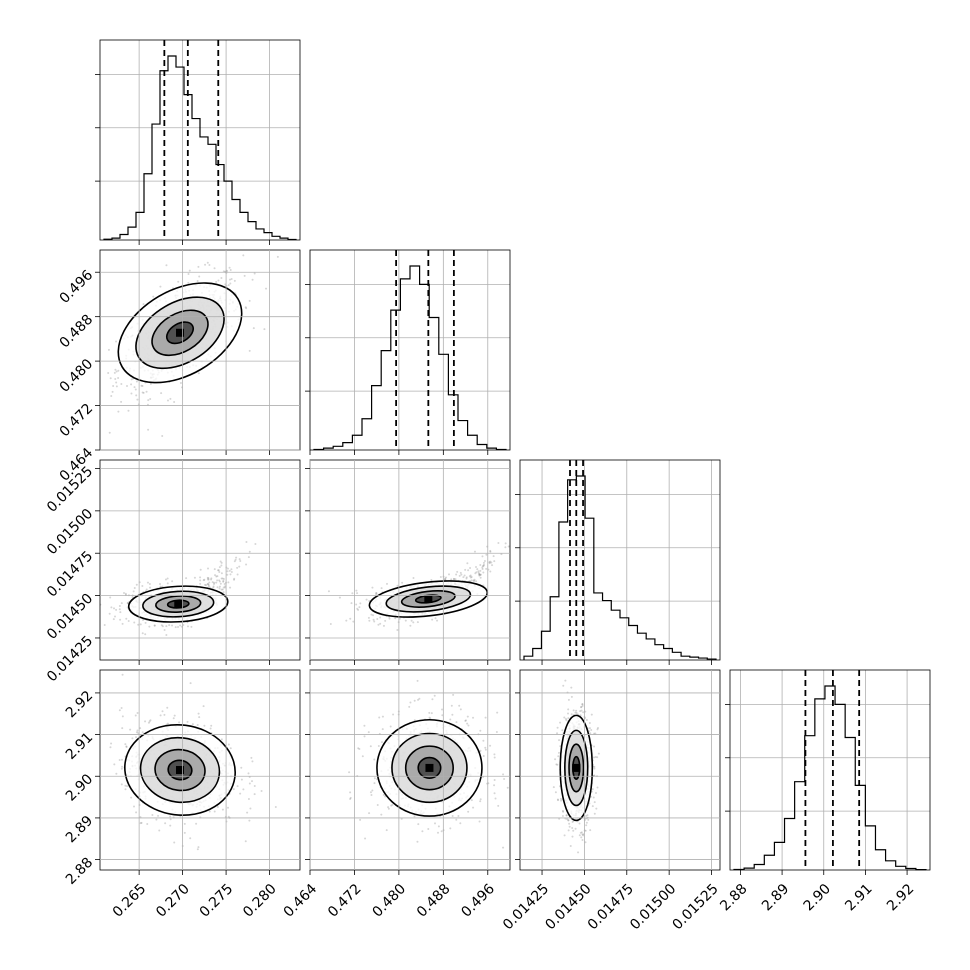 The height and width of the screenshot is (970, 970). Describe the element at coordinates (77, 421) in the screenshot. I see `y-tick-label: 0.472` at that location.